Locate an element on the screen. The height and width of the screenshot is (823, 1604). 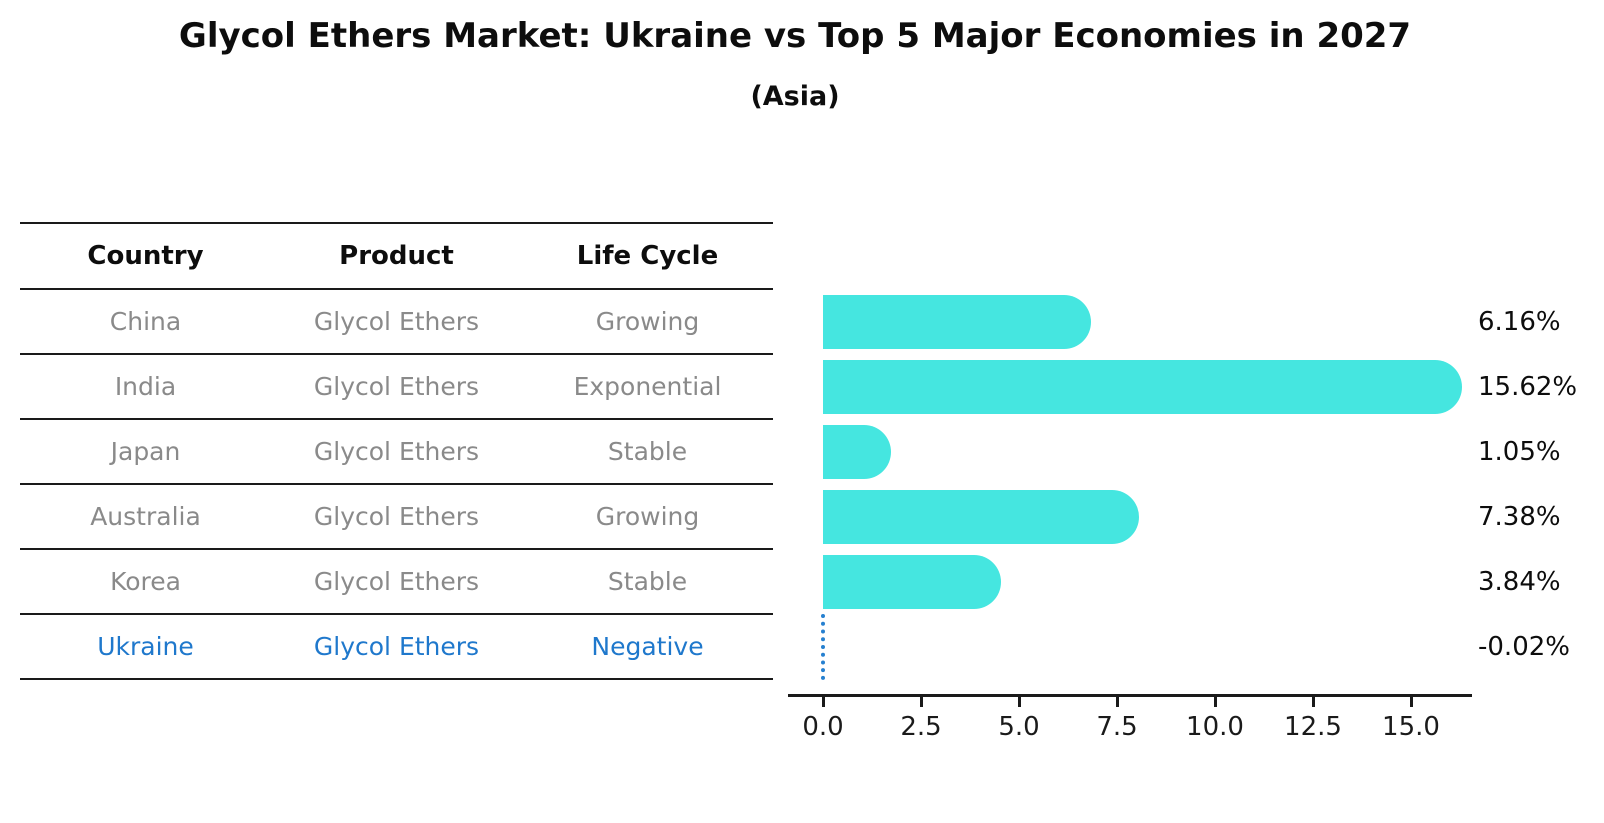
cell-country: Australia is located at coordinates (145, 516).